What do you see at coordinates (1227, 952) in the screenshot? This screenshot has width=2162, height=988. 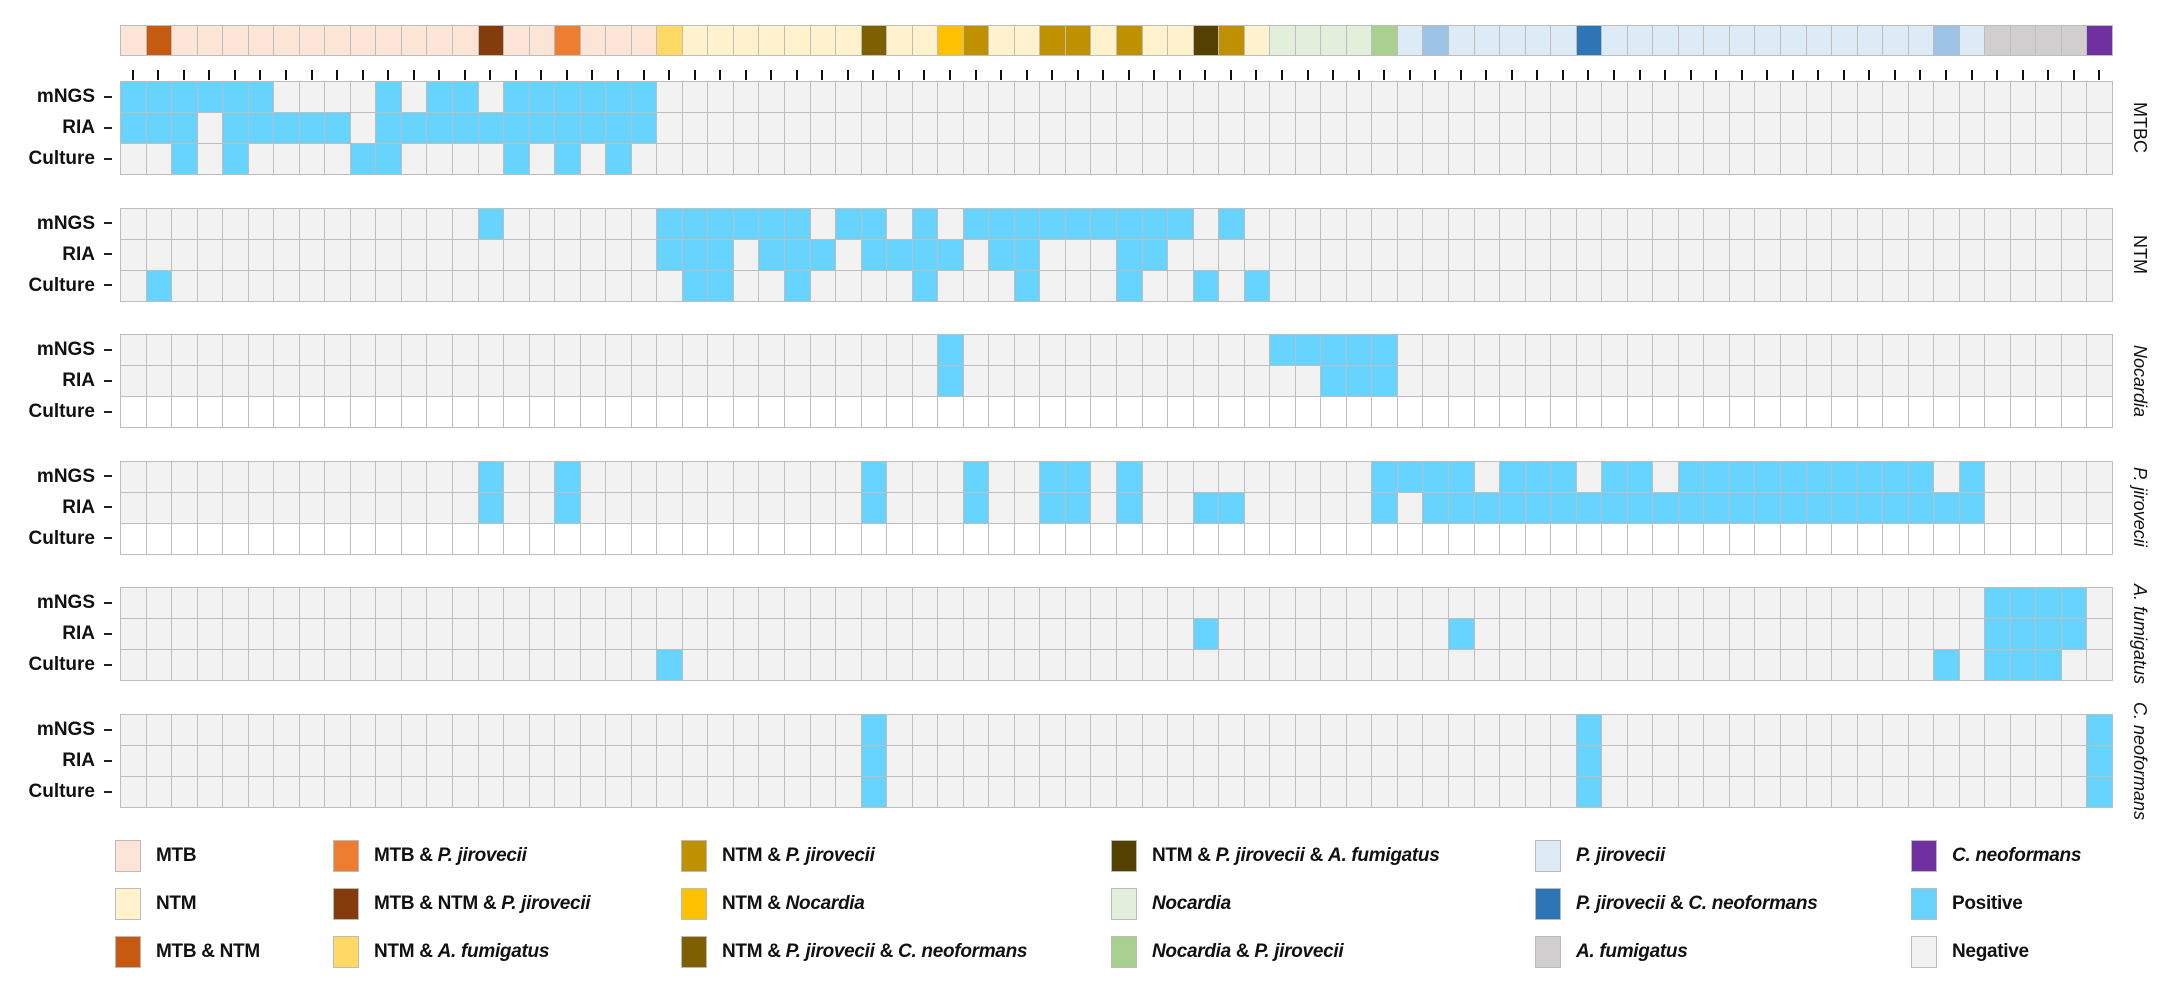 I see `legend-item: Nocardia & P. jirovecii` at bounding box center [1227, 952].